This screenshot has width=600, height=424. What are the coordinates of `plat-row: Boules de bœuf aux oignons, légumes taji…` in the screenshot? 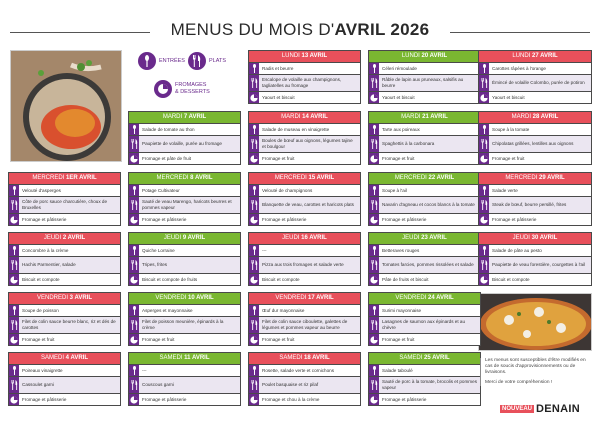 It's located at (304, 143).